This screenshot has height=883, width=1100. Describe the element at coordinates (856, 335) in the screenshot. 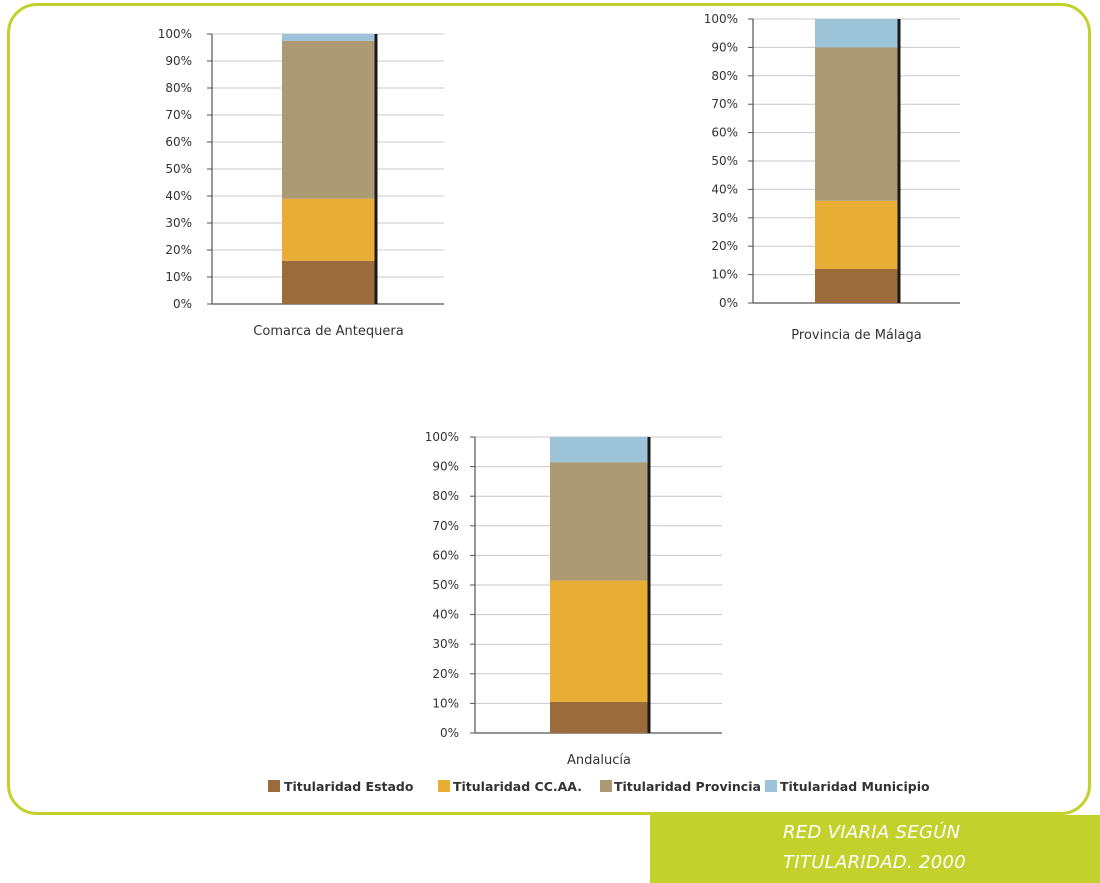

I see `category-label: Provincia de Málaga` at that location.